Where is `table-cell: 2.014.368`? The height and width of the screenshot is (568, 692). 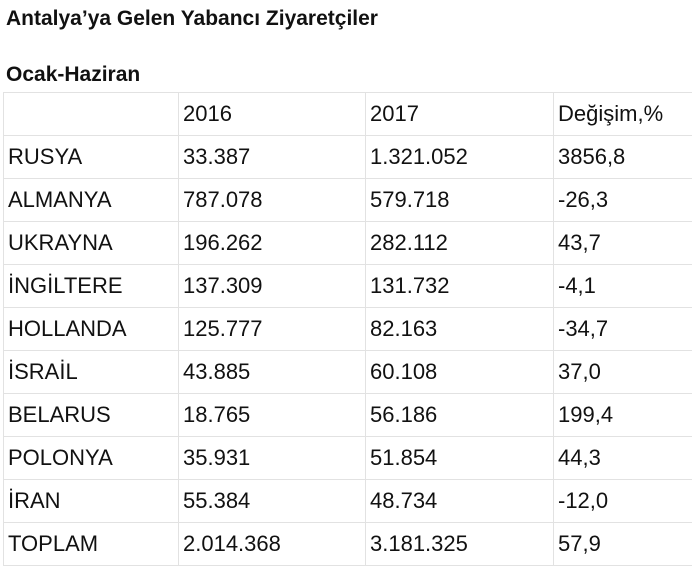
table-cell: 2.014.368 is located at coordinates (272, 544).